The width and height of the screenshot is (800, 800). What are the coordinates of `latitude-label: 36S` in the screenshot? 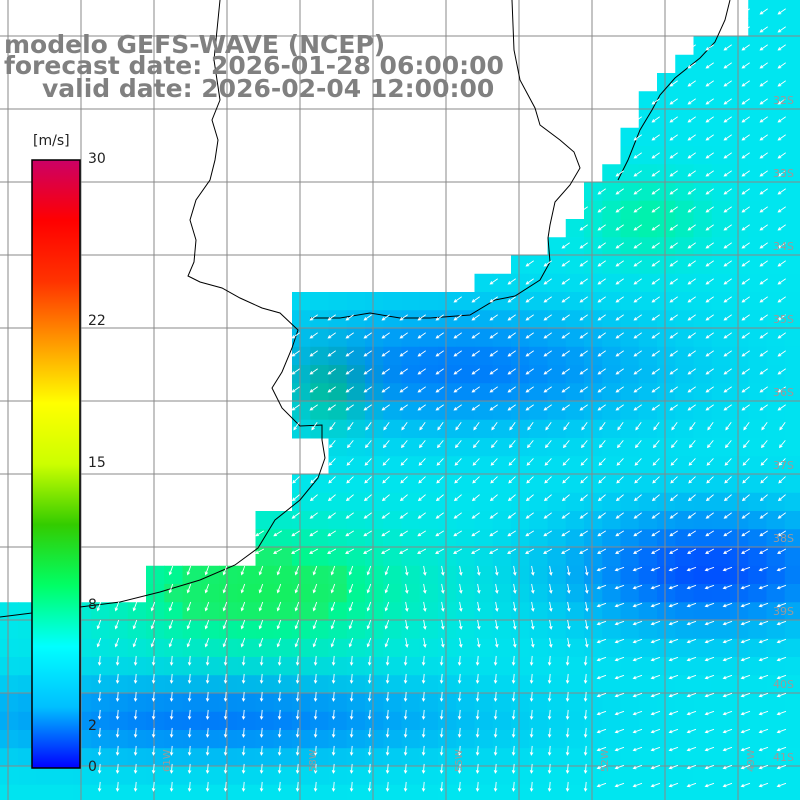 It's located at (783, 392).